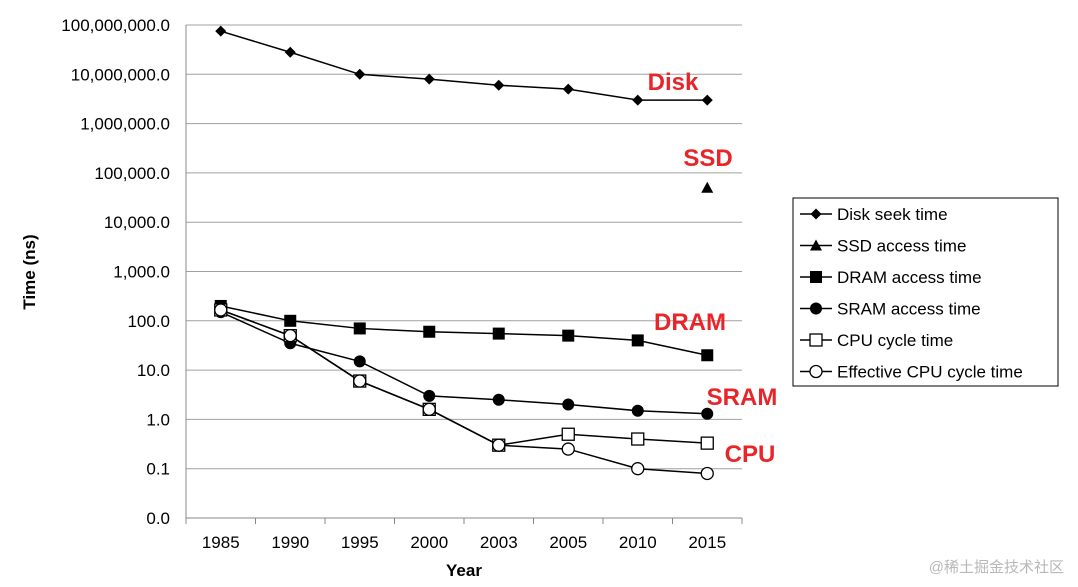  I want to click on x-axis-title: Year, so click(464, 570).